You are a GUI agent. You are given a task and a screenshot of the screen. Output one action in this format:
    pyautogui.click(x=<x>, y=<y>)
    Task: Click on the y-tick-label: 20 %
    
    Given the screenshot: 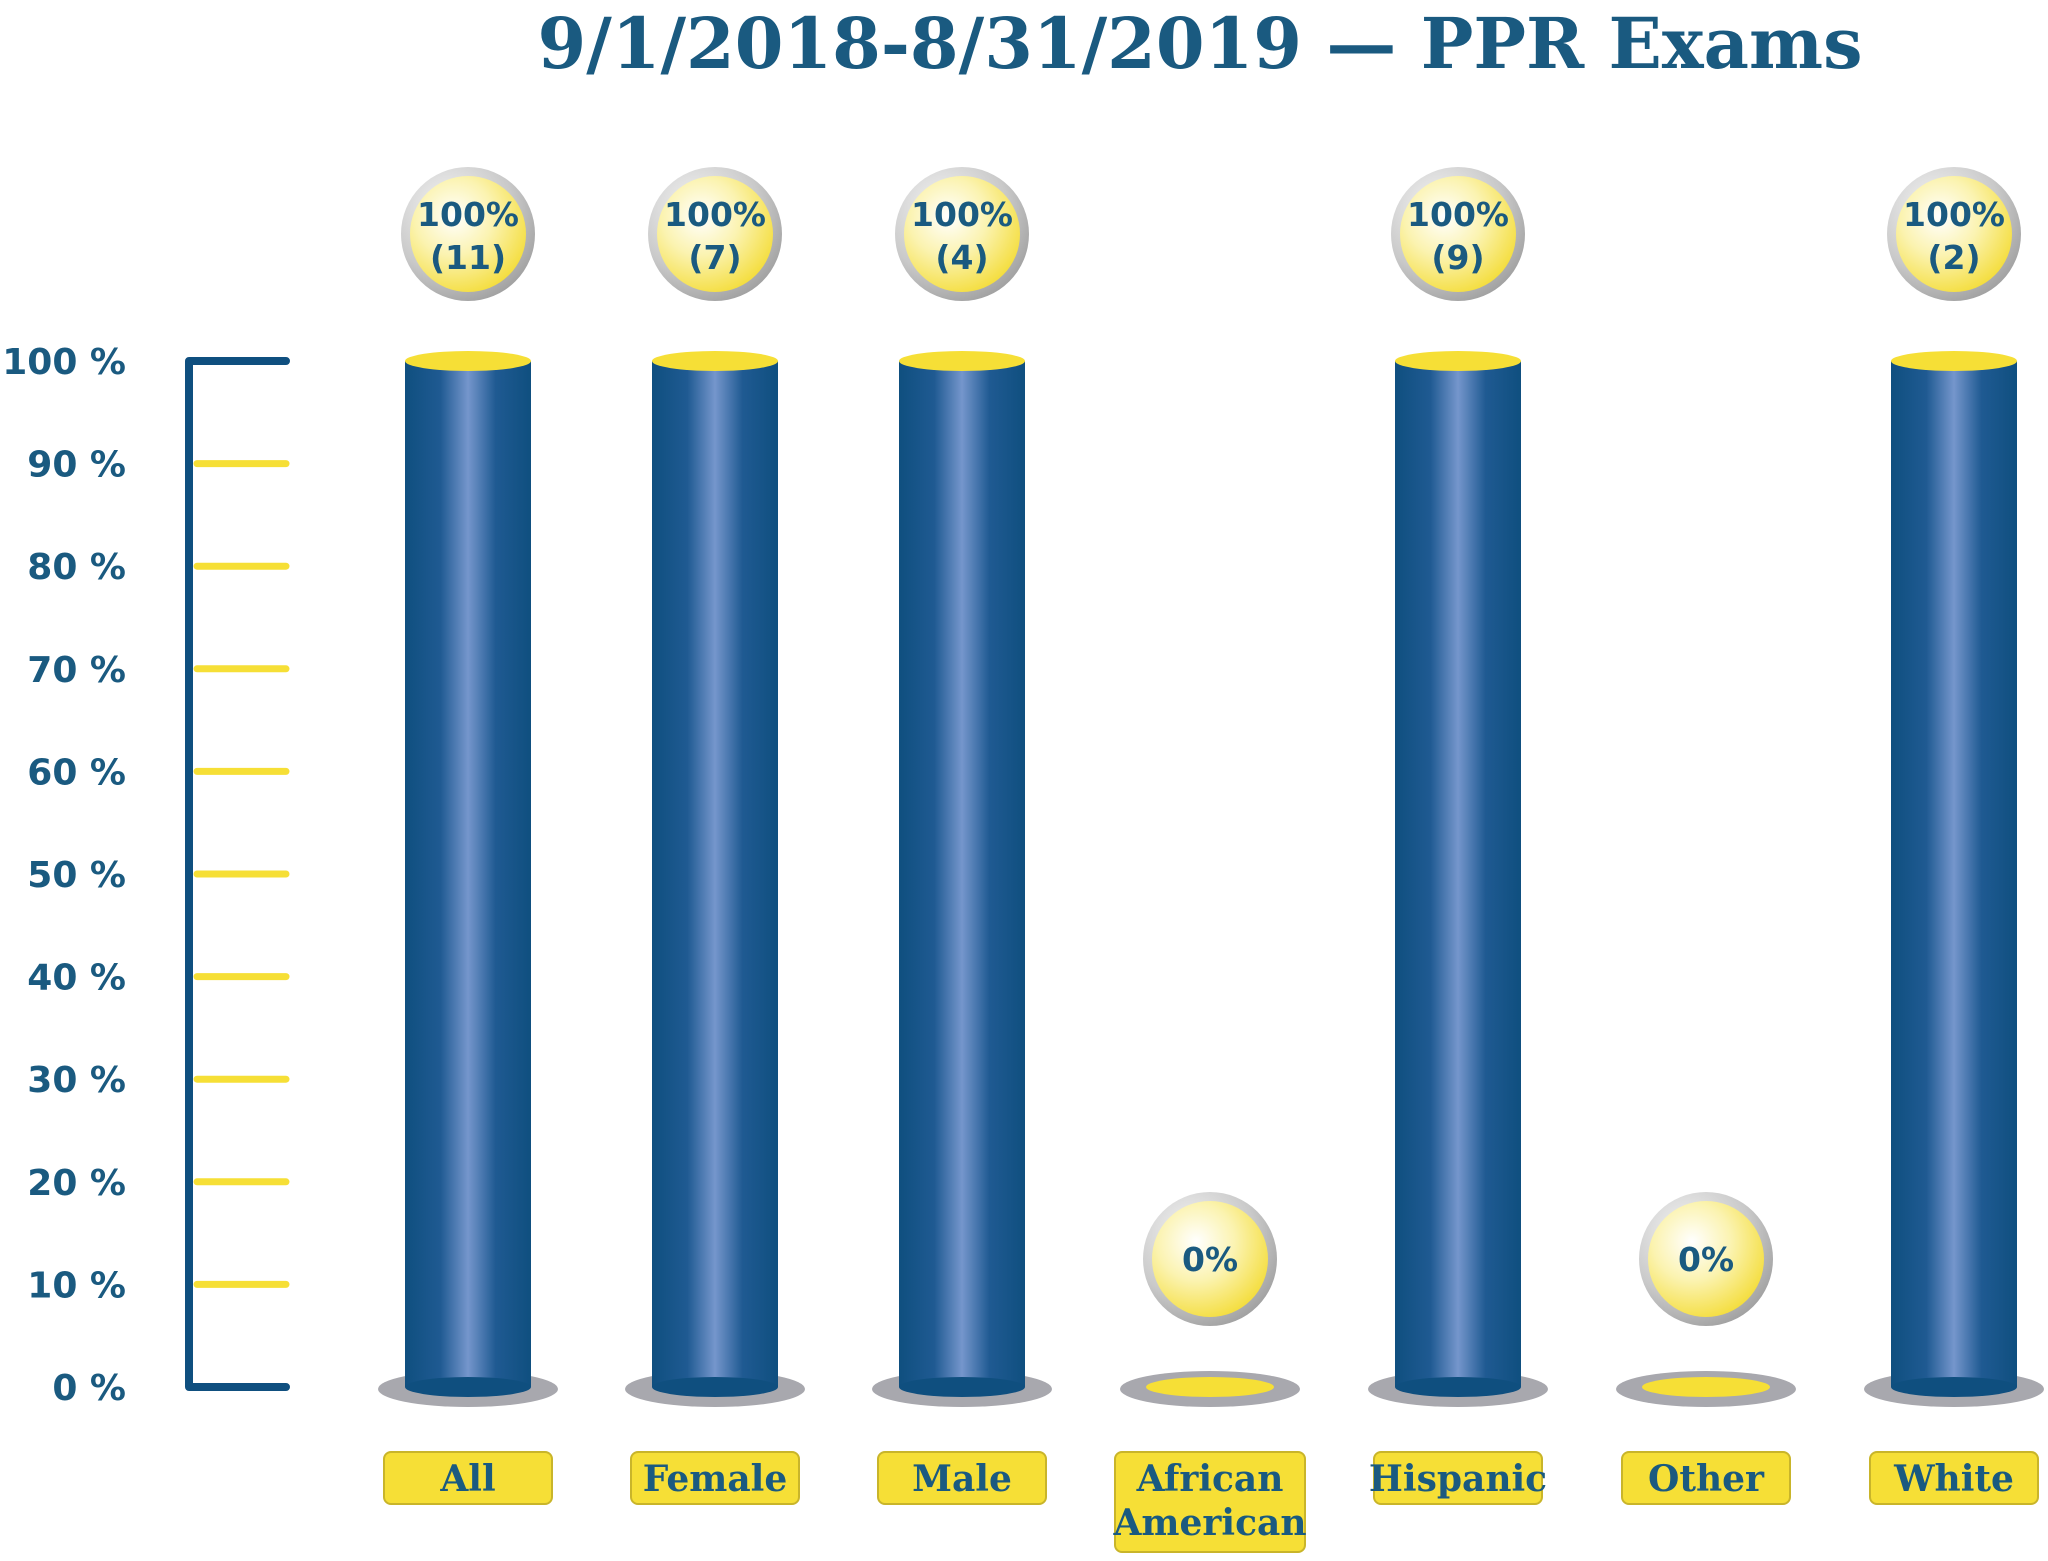 What is the action you would take?
    pyautogui.click(x=76, y=1183)
    